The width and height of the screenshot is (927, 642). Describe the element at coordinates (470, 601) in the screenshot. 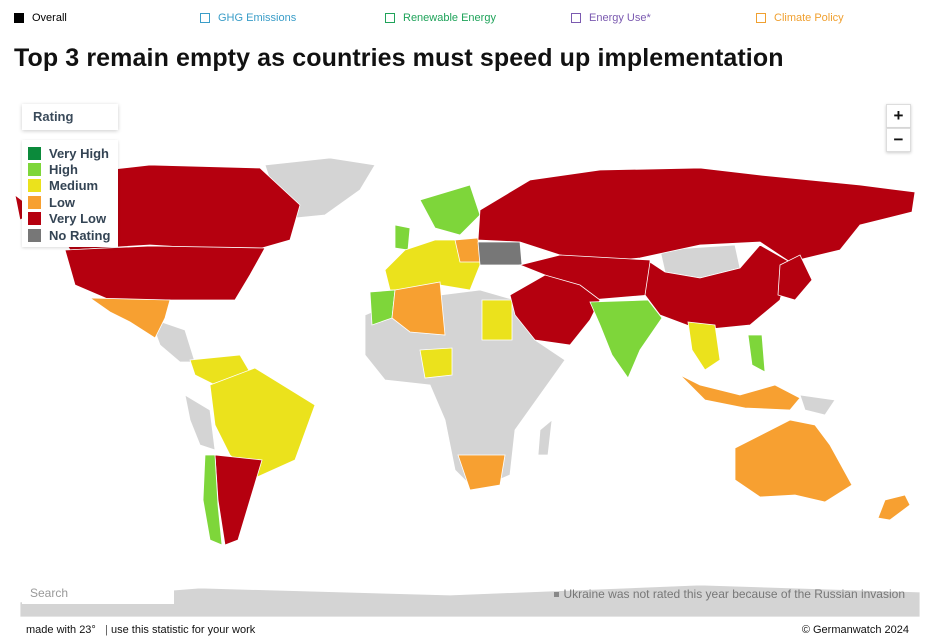

I see `antarctica` at that location.